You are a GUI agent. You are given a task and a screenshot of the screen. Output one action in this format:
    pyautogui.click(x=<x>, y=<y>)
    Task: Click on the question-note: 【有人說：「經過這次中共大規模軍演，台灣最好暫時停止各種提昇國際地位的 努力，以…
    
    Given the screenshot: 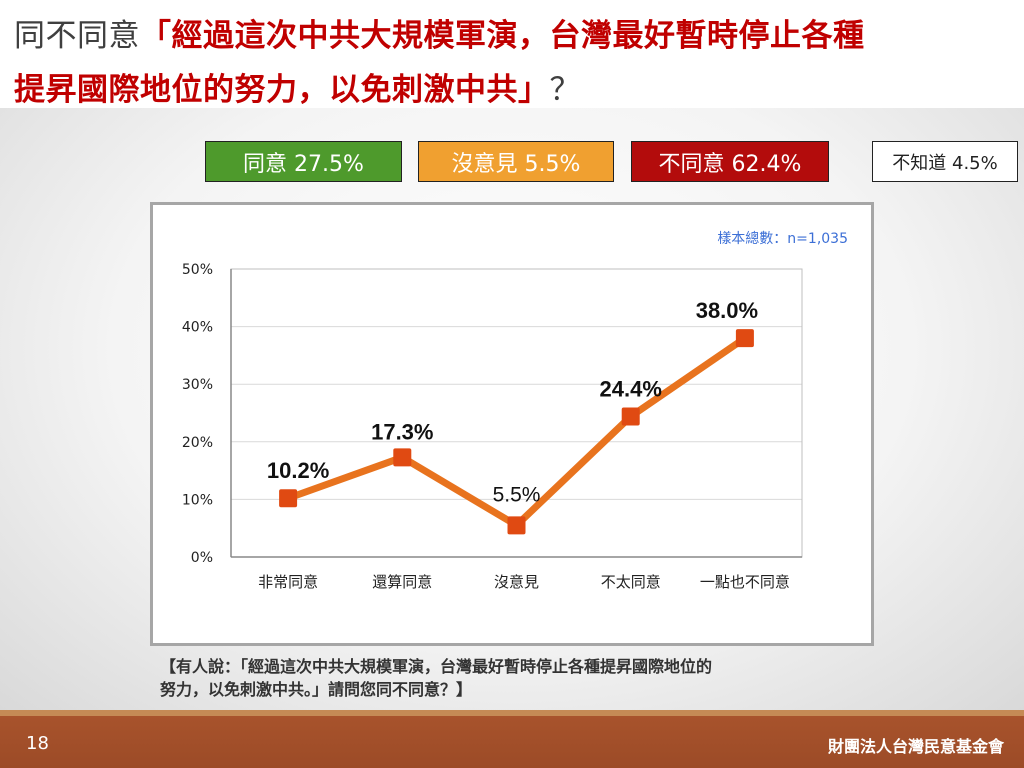 What is the action you would take?
    pyautogui.click(x=520, y=678)
    